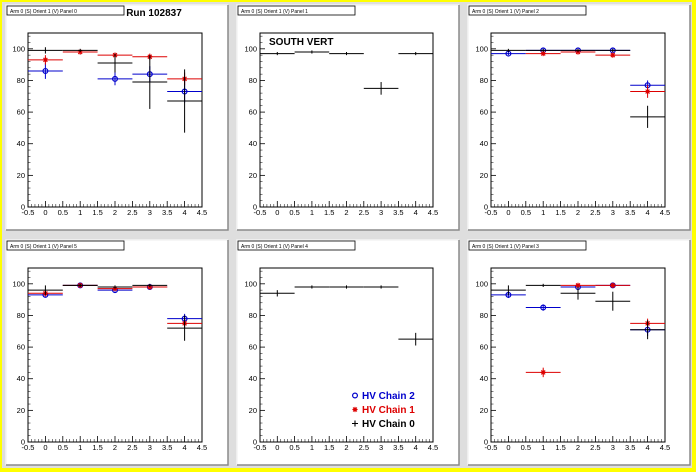  Describe the element at coordinates (274, 247) in the screenshot. I see `panel-title: Arm 0 (S) Orient 1 (V) Panel 4` at that location.